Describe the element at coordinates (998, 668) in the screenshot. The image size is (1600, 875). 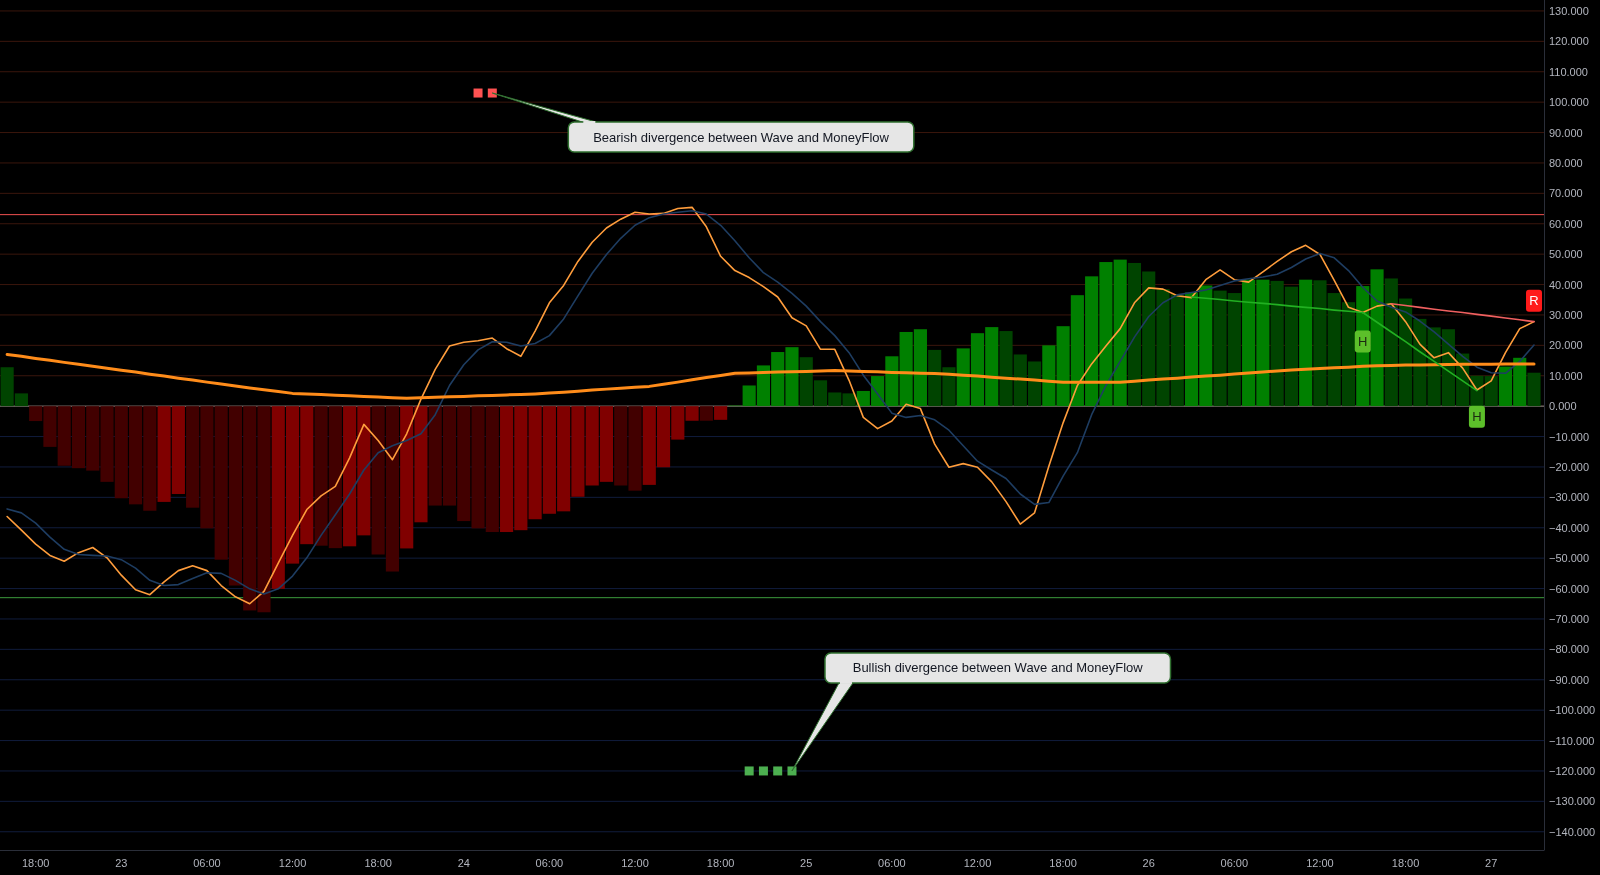
I see `annotation: Bullish divergence between Wave and MoneyFlow` at that location.